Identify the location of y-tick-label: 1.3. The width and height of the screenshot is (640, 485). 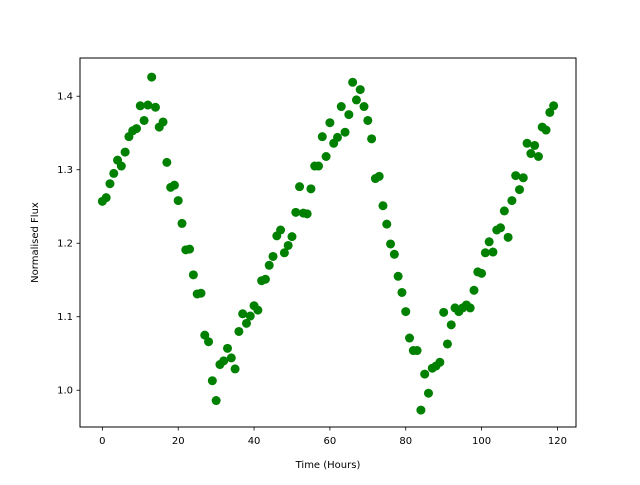
(65, 170).